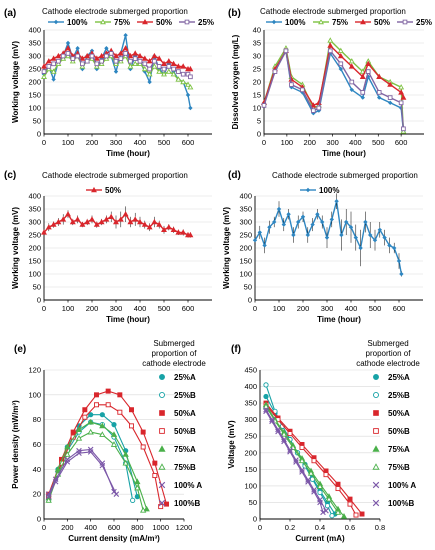 The image size is (435, 550). I want to click on legend-label: 25%A, so click(185, 377).